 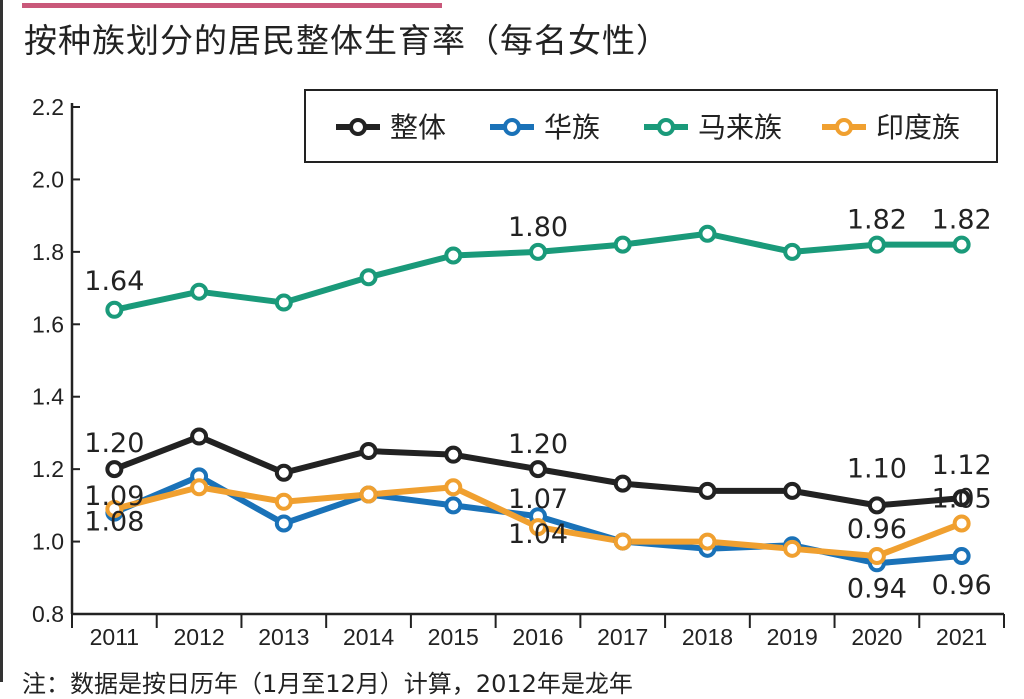 I want to click on x-tick-label: 2015, so click(x=453, y=637).